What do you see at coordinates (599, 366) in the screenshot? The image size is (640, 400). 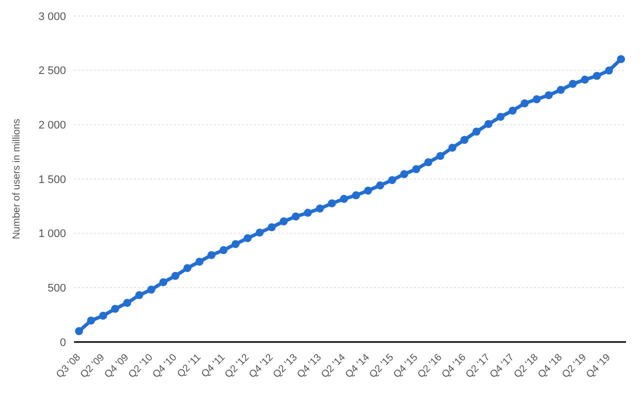 I see `x-tick-label: Q4 '19` at bounding box center [599, 366].